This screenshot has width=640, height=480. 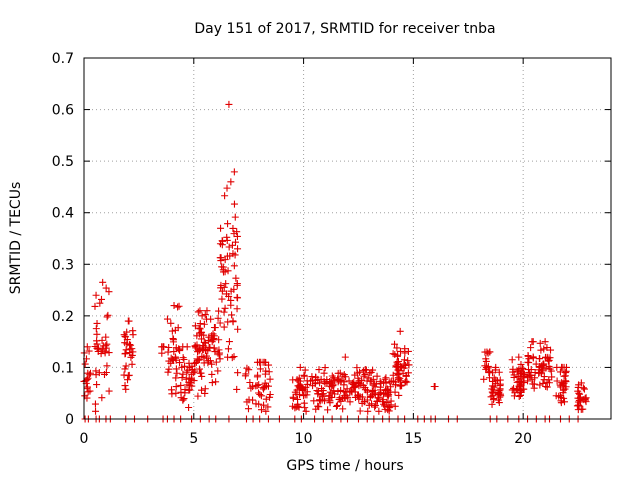 I want to click on y-tick-label: 0.7, so click(x=63, y=59).